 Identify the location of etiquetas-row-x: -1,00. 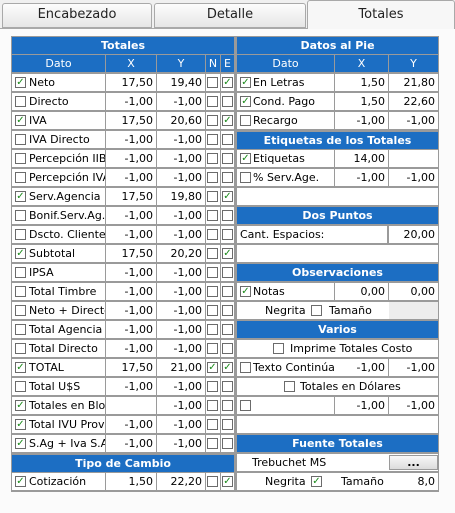
(361, 177).